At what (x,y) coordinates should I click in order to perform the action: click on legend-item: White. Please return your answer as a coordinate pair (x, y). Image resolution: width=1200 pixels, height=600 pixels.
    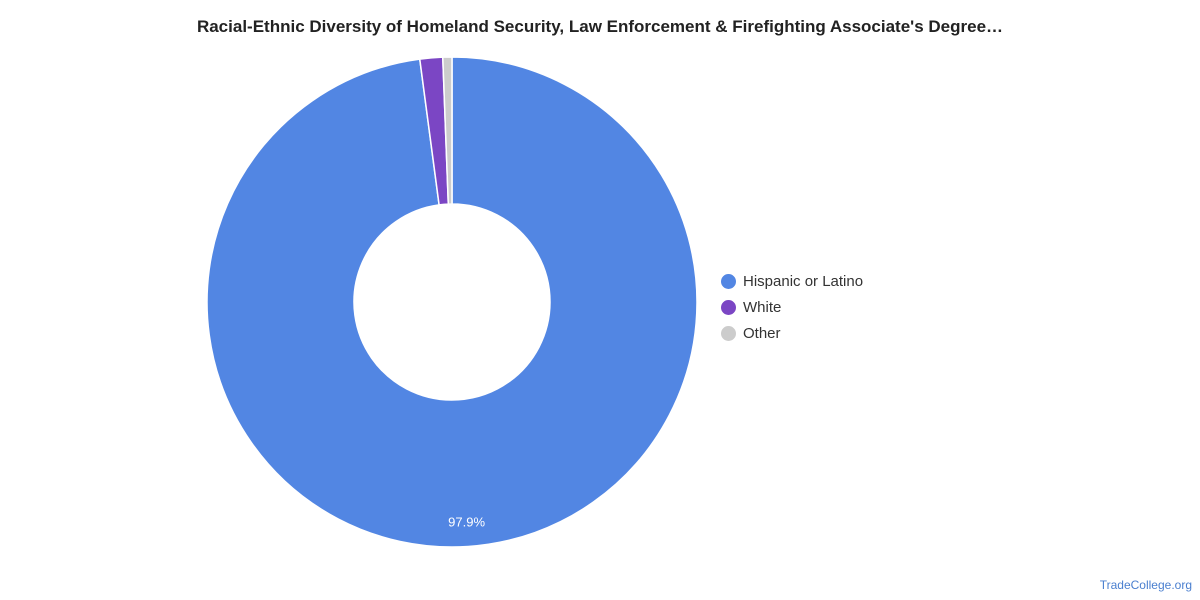
    Looking at the image, I should click on (792, 307).